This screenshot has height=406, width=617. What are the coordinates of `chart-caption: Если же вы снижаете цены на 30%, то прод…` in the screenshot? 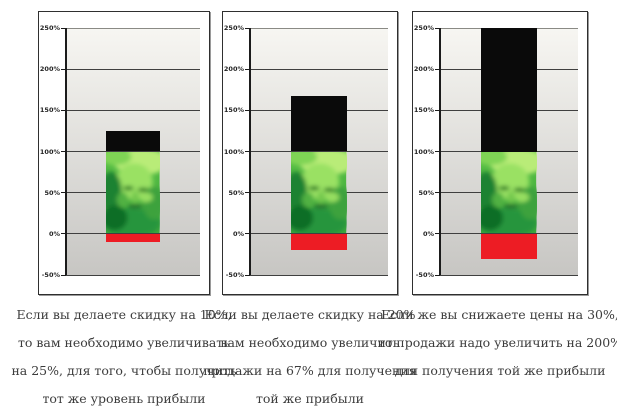 It's located at (497, 342).